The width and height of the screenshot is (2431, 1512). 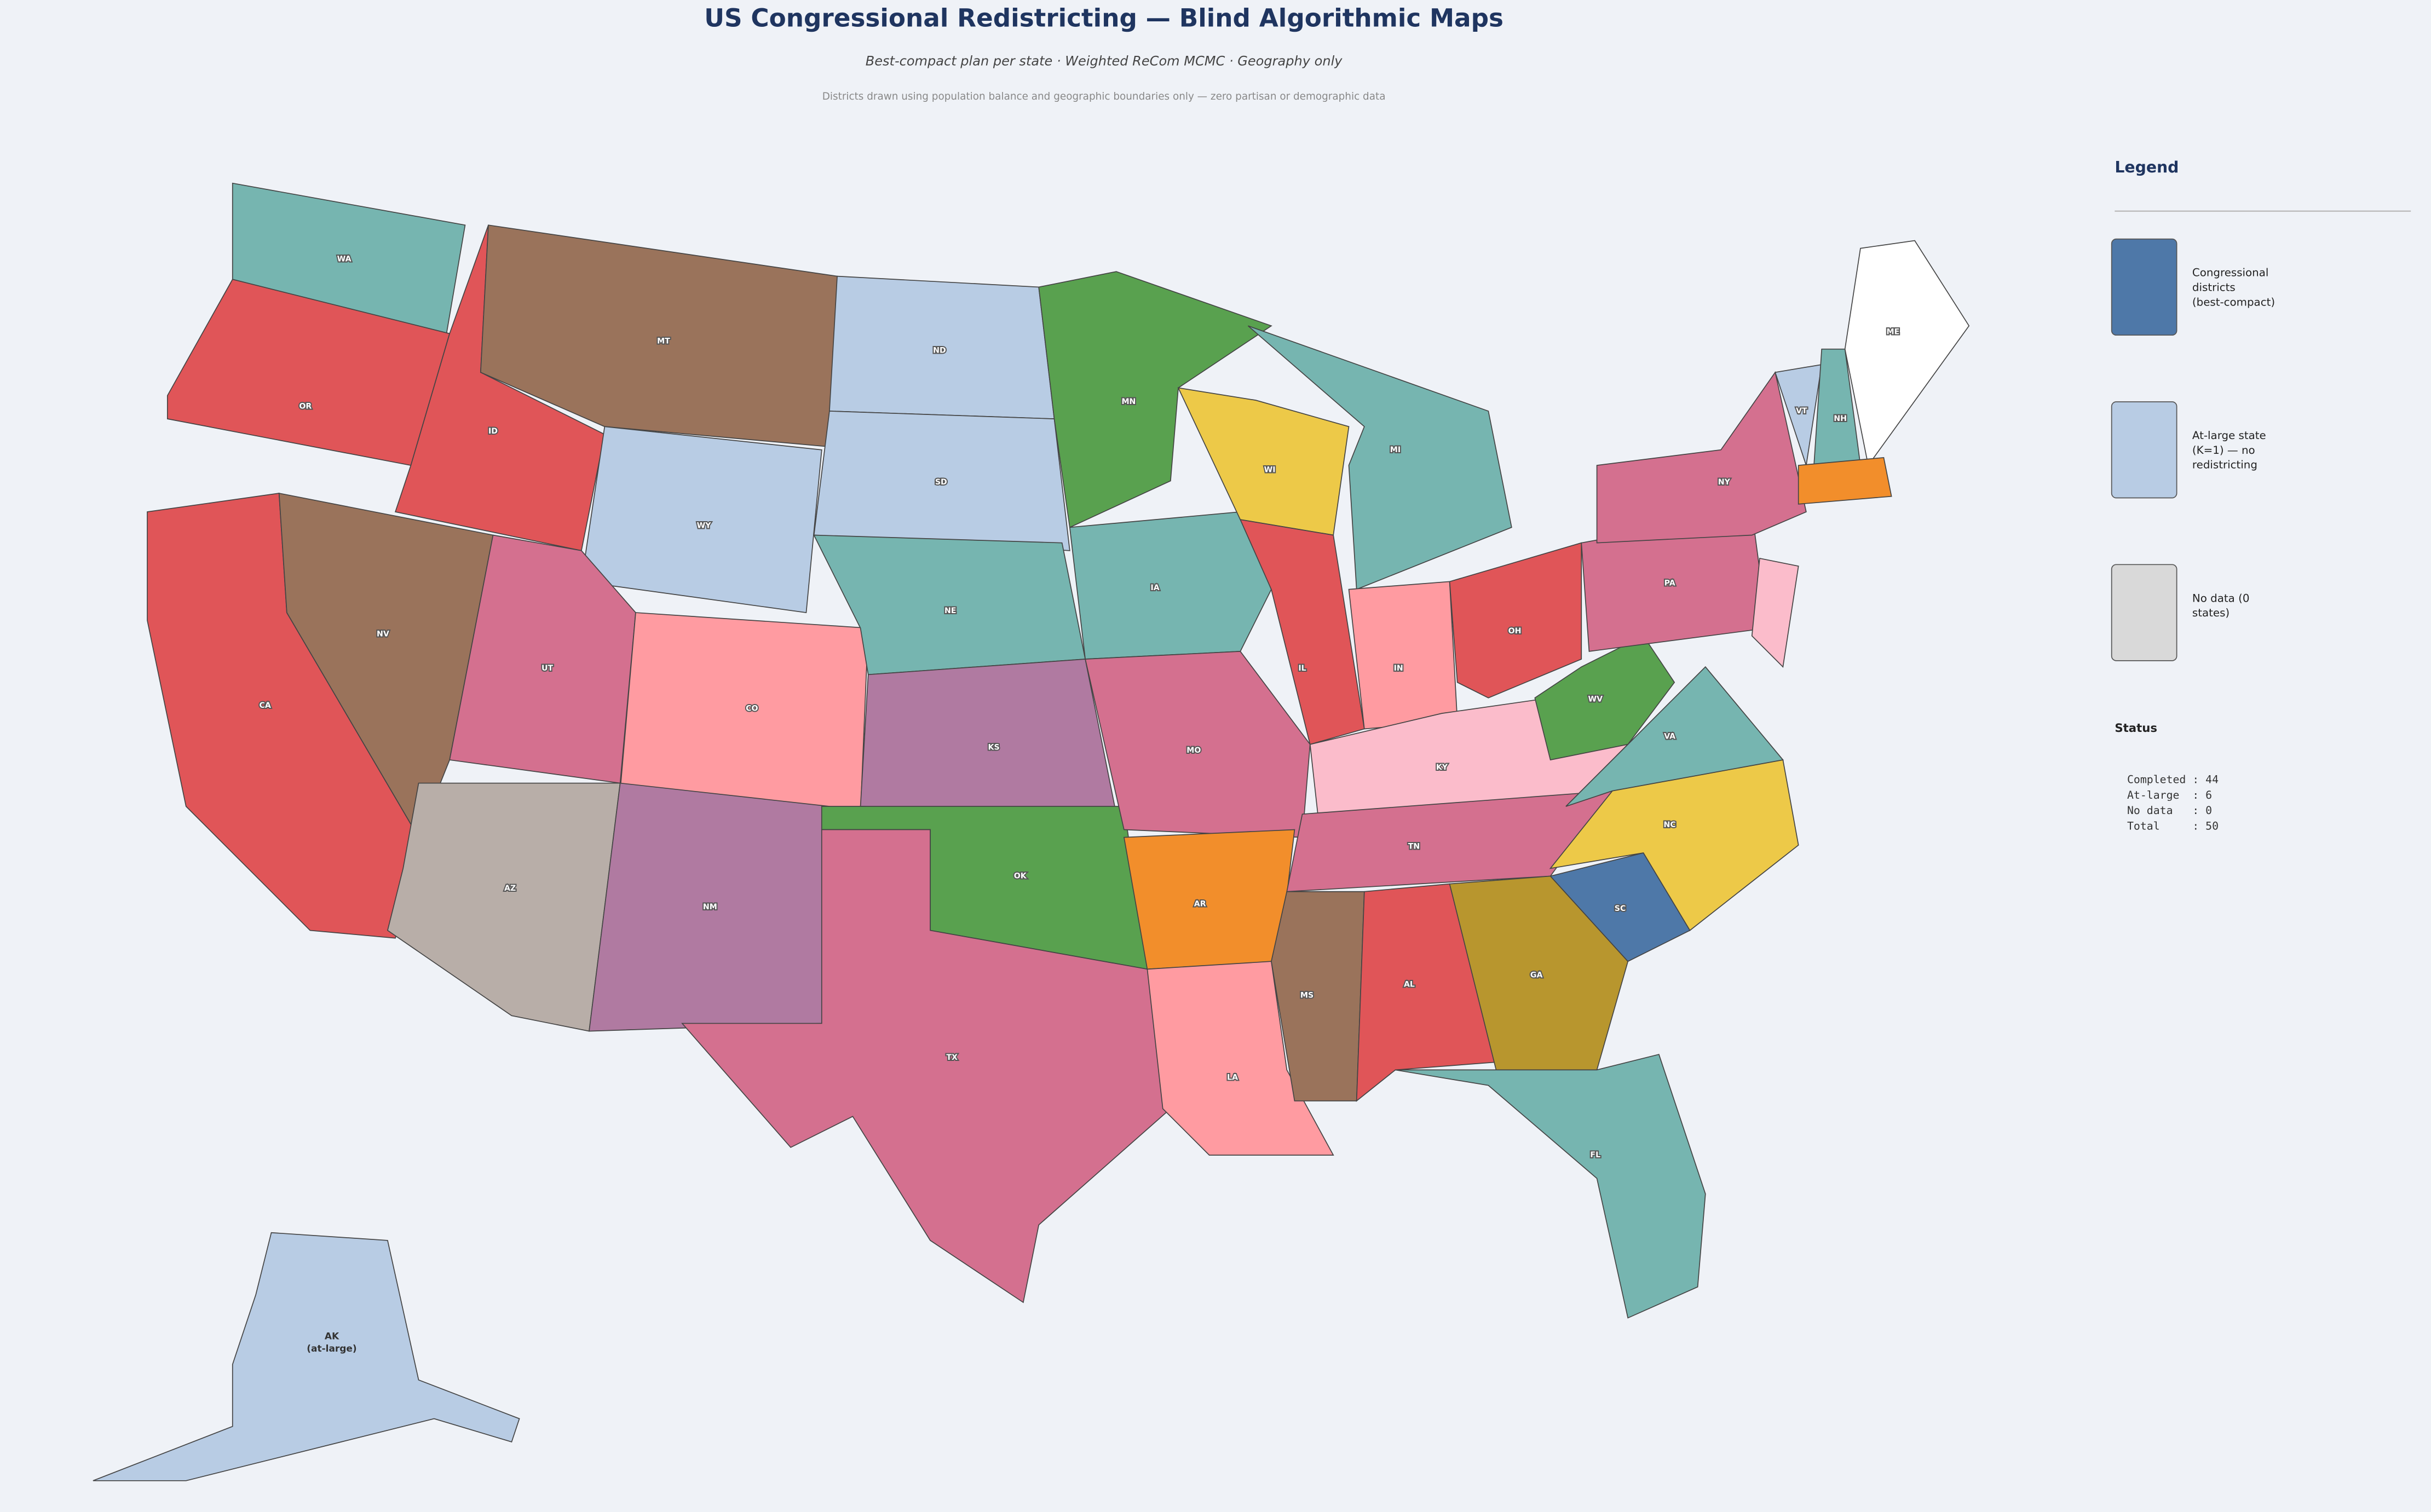 What do you see at coordinates (1302, 668) in the screenshot?
I see `state-label: IL` at bounding box center [1302, 668].